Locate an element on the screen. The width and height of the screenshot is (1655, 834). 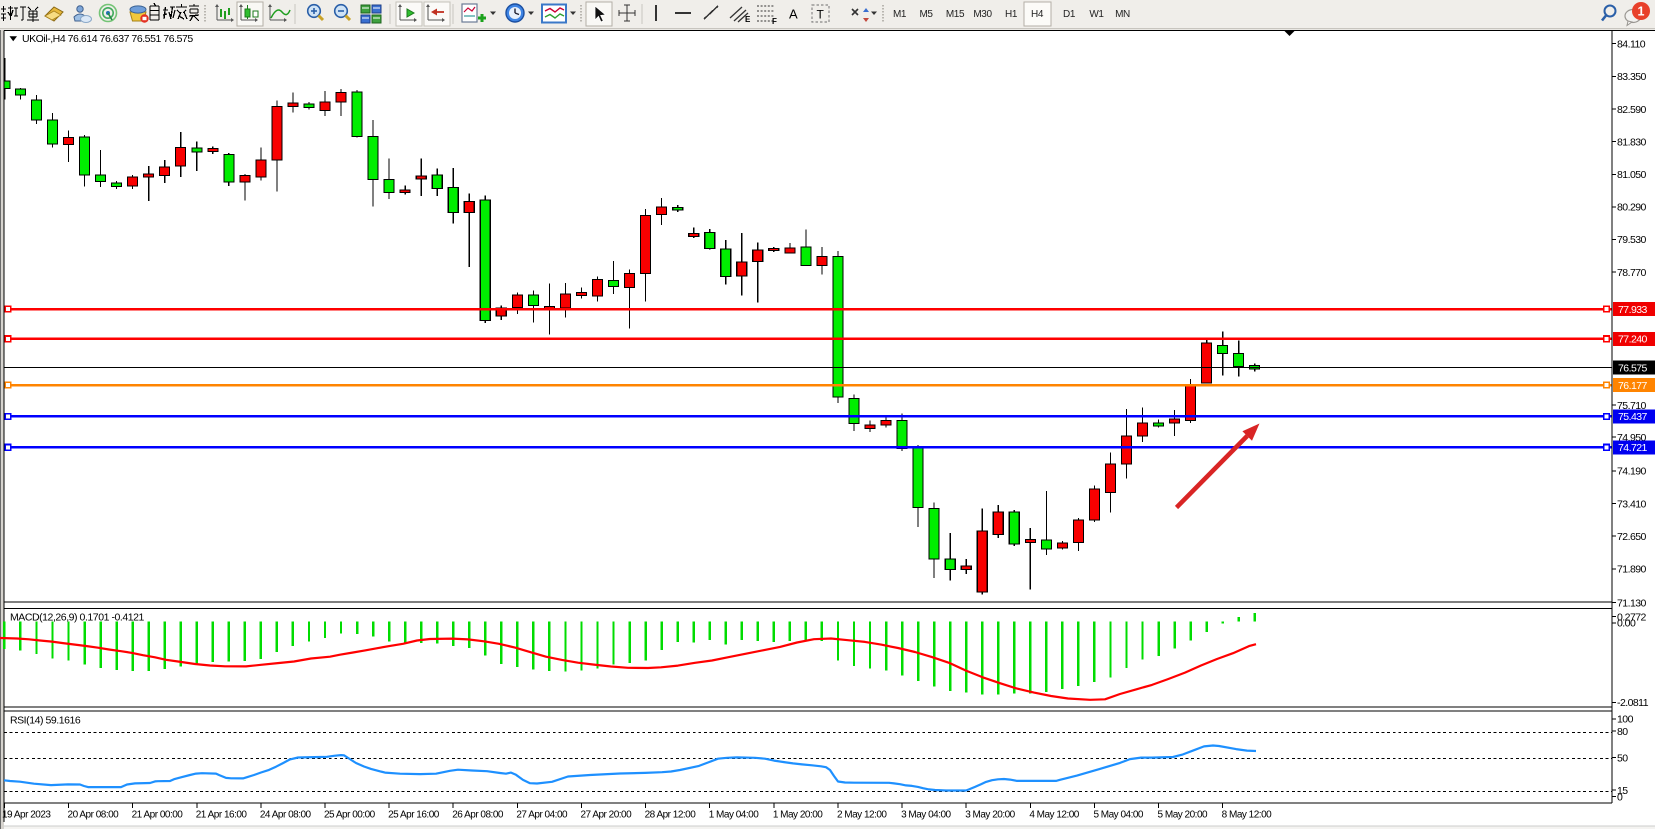
svg-text: 3 May 20:00 is located at coordinates (990, 815).